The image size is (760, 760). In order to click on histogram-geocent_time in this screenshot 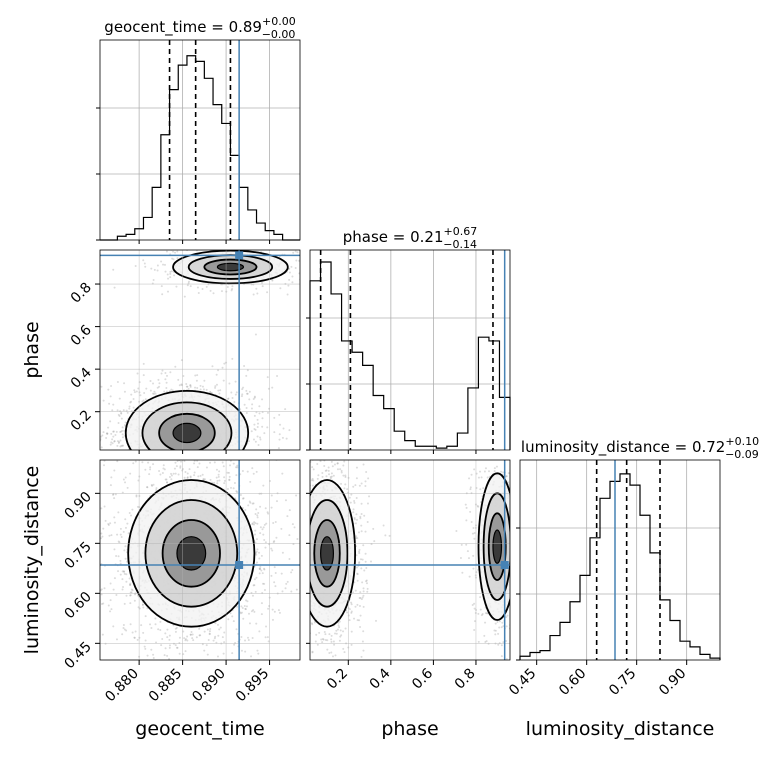, I will do `click(200, 148)`.